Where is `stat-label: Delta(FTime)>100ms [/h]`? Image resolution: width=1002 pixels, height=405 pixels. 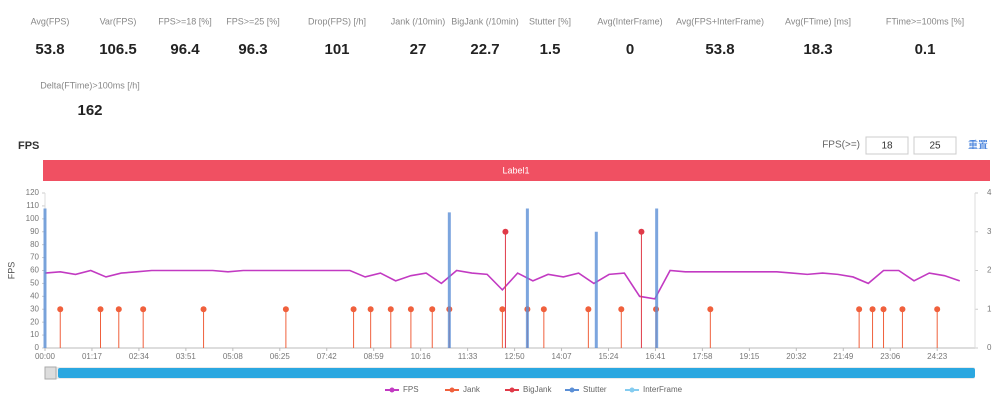 stat-label: Delta(FTime)>100ms [/h] is located at coordinates (89, 85).